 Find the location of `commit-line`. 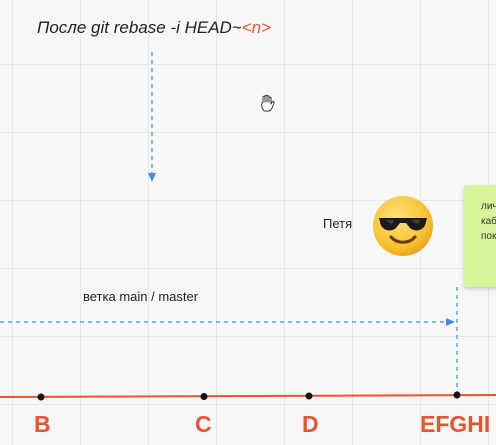

commit-line is located at coordinates (248, 396).